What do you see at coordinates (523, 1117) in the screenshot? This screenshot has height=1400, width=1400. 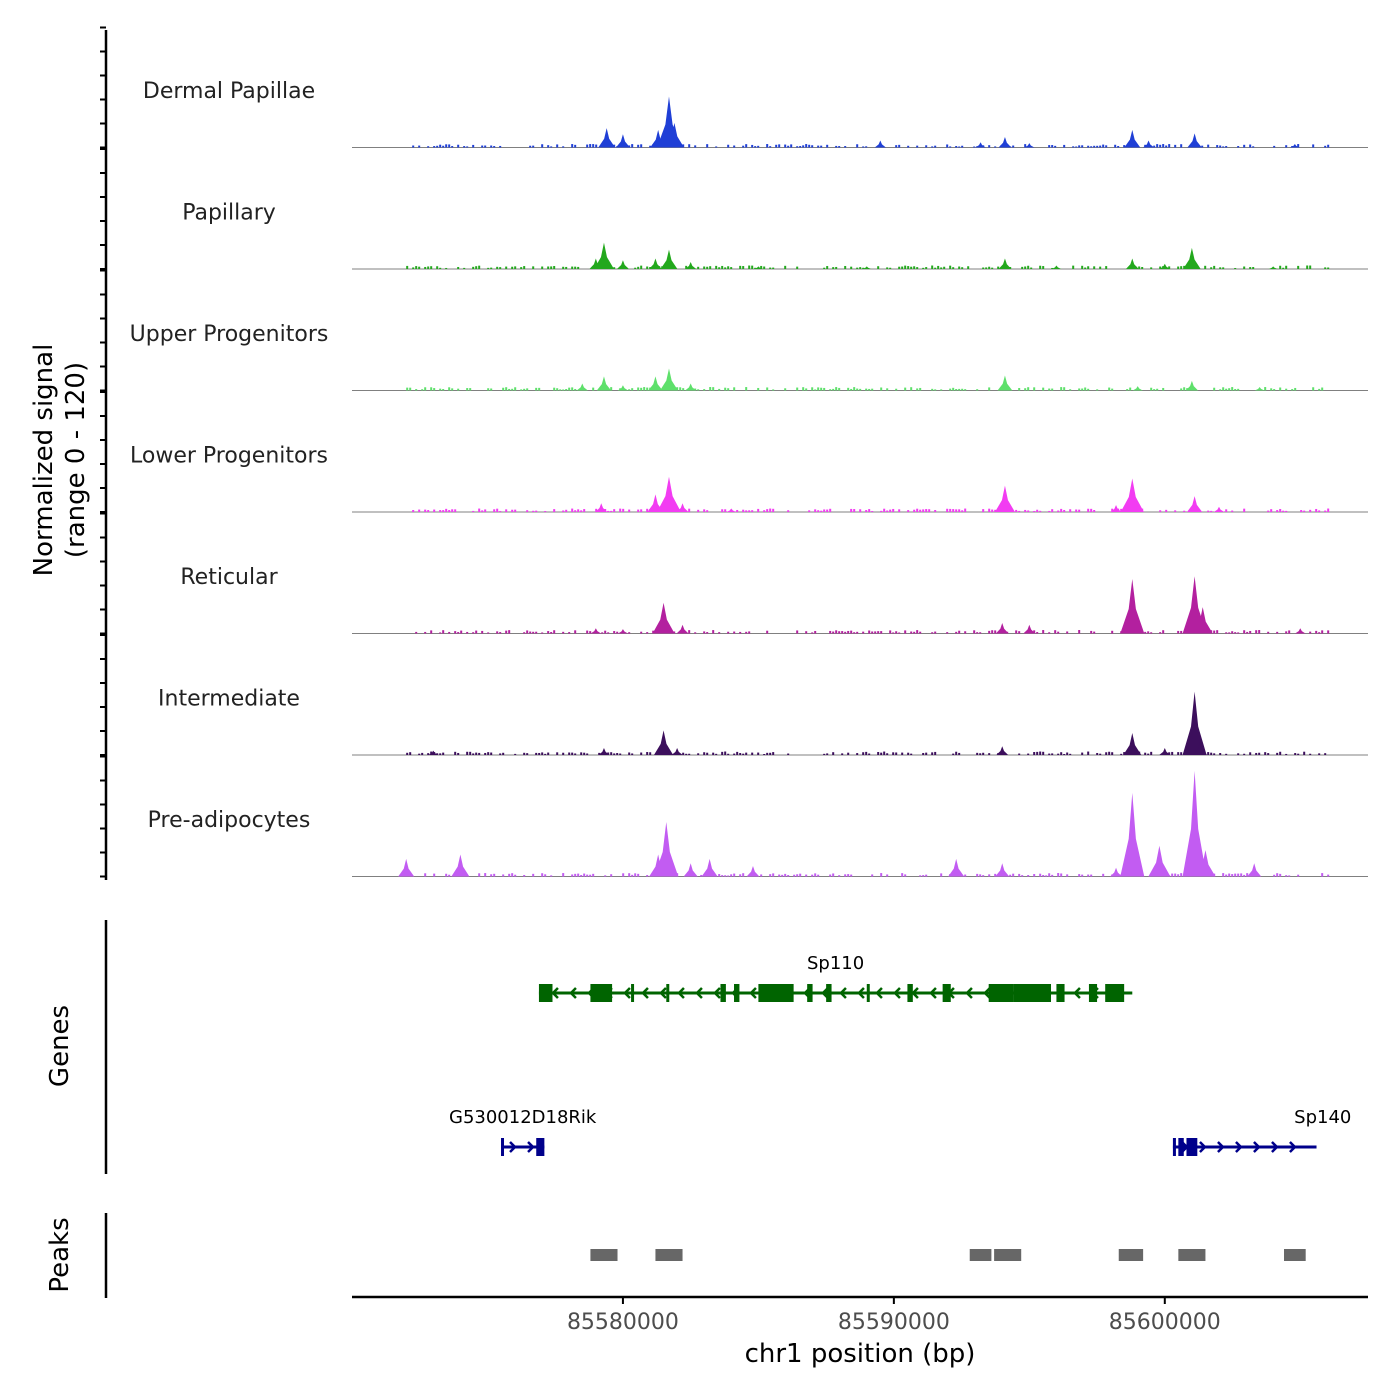 I see `gene-label: G530012D18Rik` at bounding box center [523, 1117].